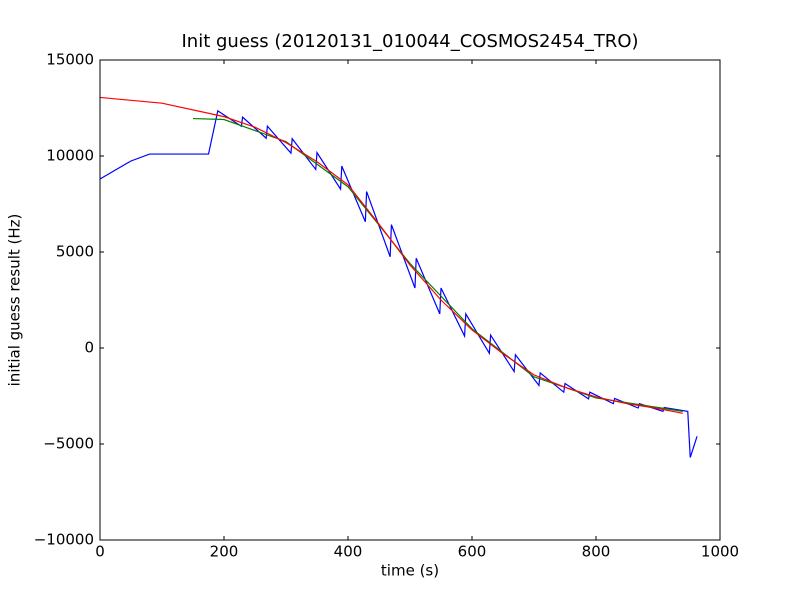 The width and height of the screenshot is (800, 604). What do you see at coordinates (720, 552) in the screenshot?
I see `x-tick-label: 1000` at bounding box center [720, 552].